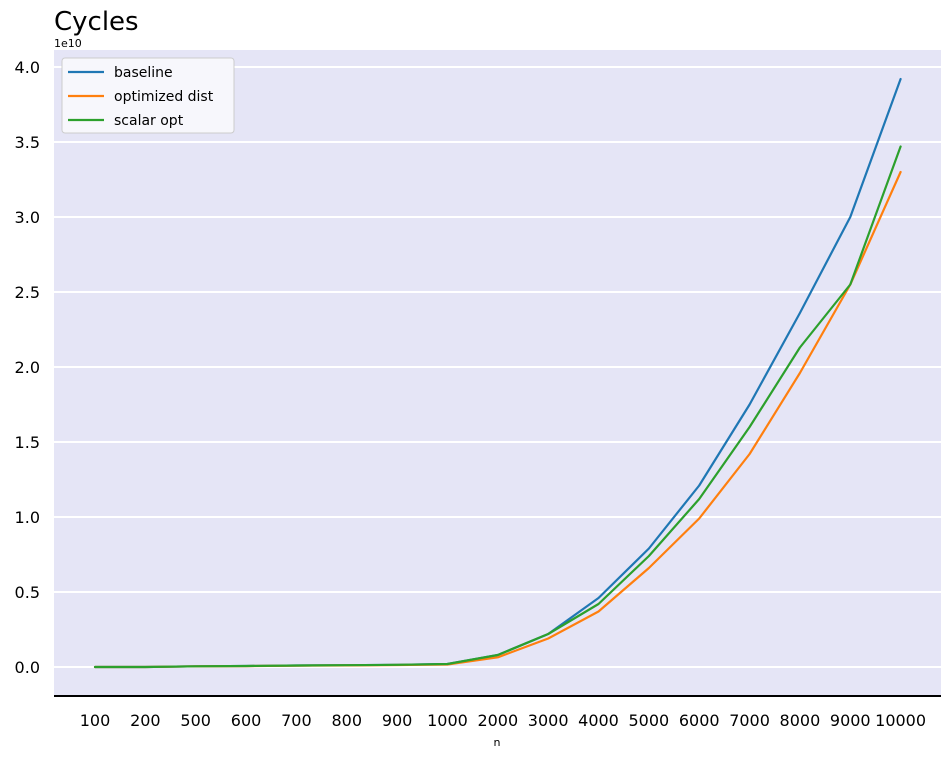  I want to click on y-exponent-label: 1e10, so click(68, 43).